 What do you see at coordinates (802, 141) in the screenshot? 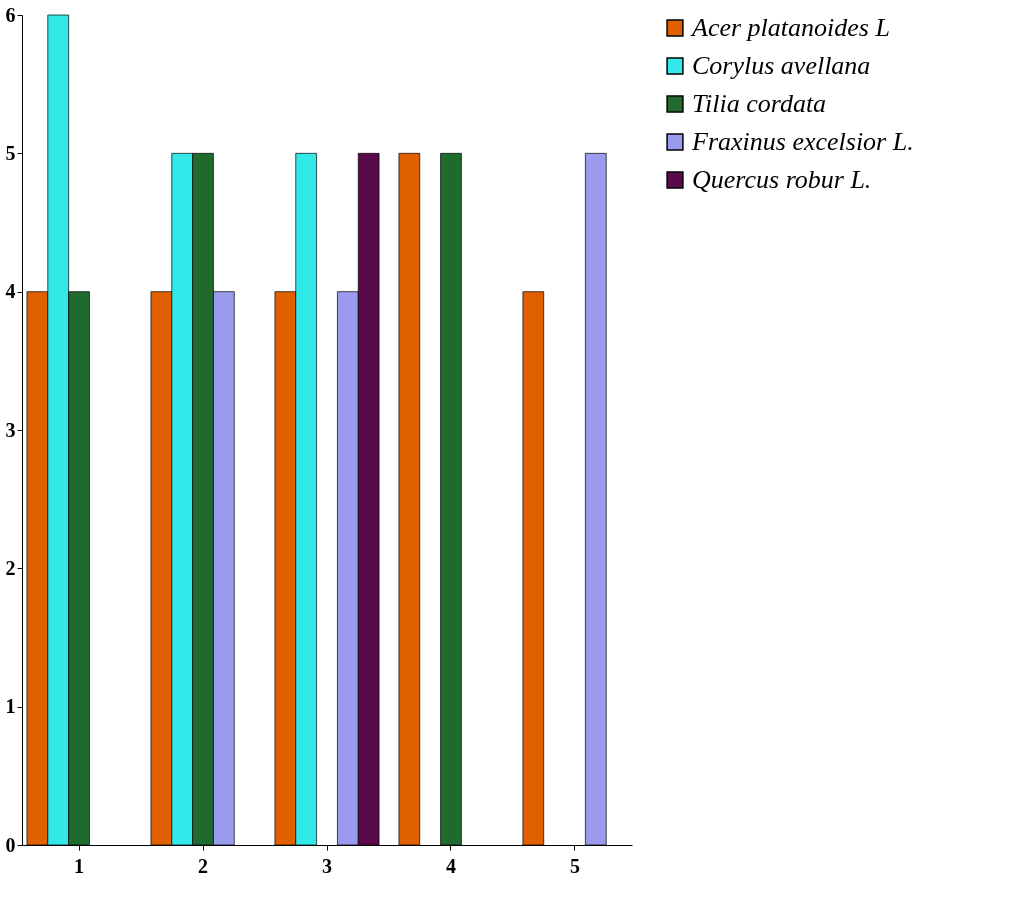
I see `legend-label: Fraxinus excelsior L.` at bounding box center [802, 141].